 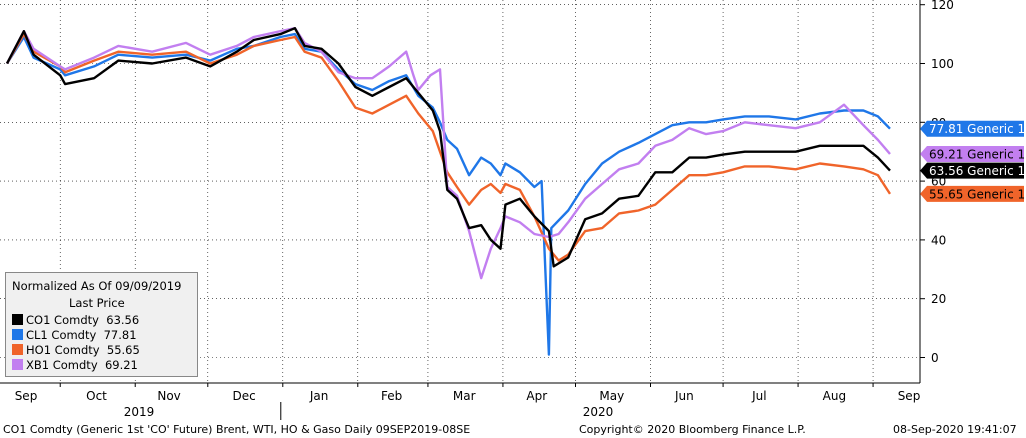 I want to click on legend-series-value: 69.21, so click(x=121, y=365).